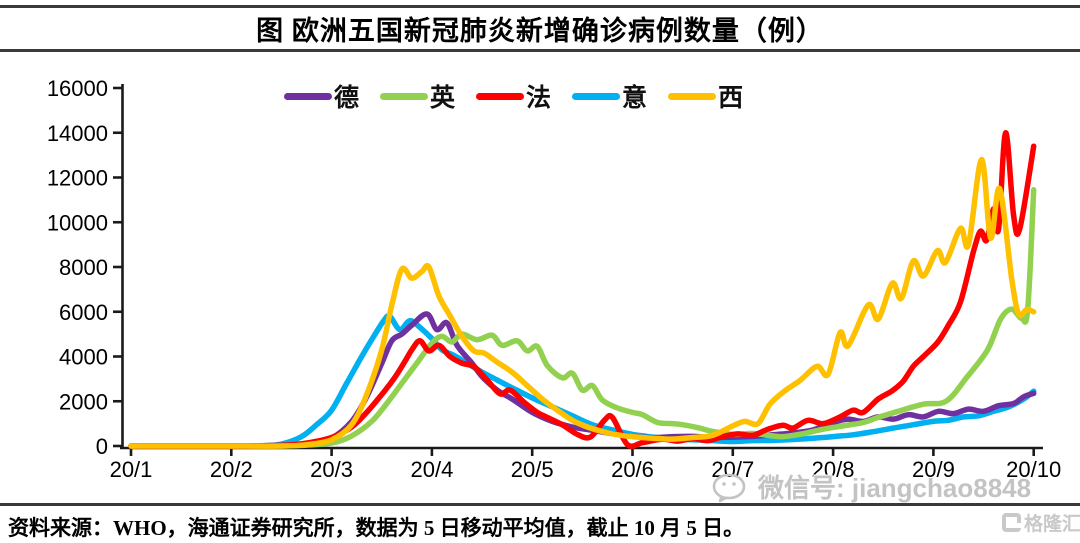  I want to click on legend-item-france: 法, so click(513, 96).